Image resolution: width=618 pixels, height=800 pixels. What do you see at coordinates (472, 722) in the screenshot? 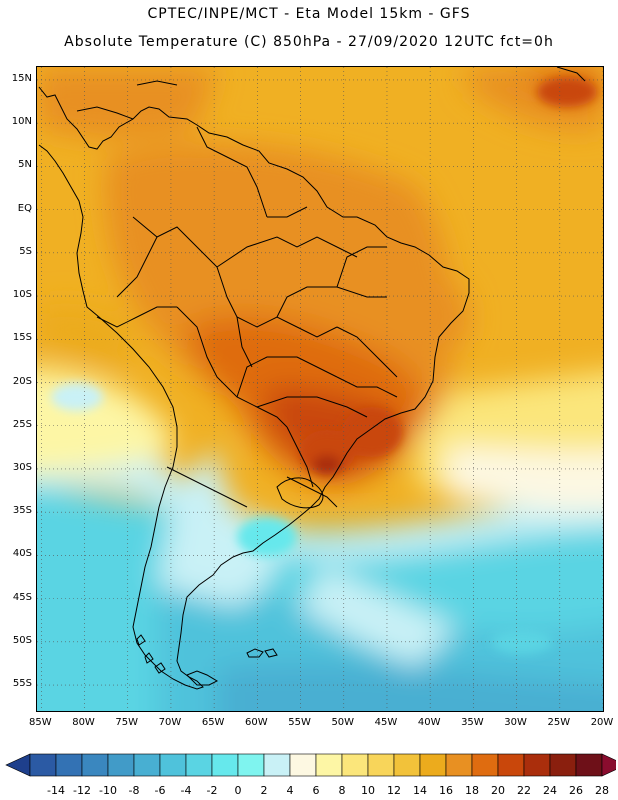
I see `longitude-label: 35W` at bounding box center [472, 722].